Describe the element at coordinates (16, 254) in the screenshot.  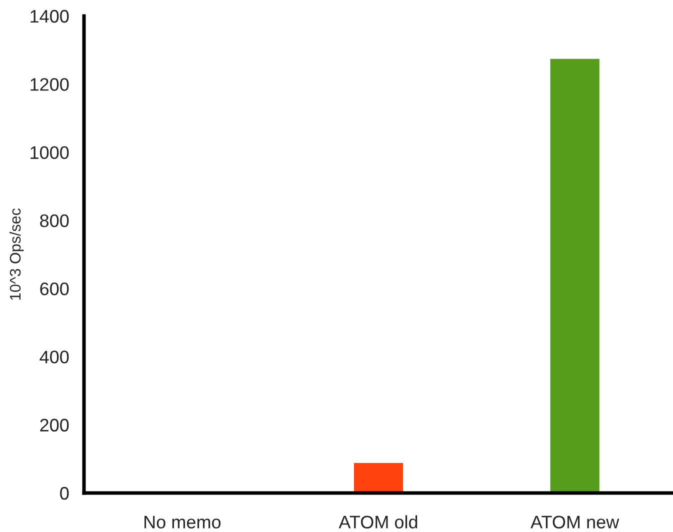
I see `y-axis-title: 10^3 Ops/sec` at that location.